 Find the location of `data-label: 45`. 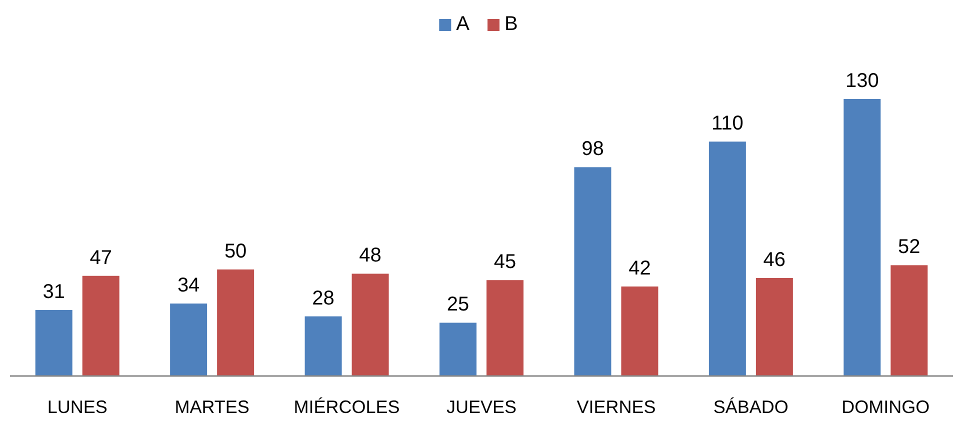

data-label: 45 is located at coordinates (505, 262).